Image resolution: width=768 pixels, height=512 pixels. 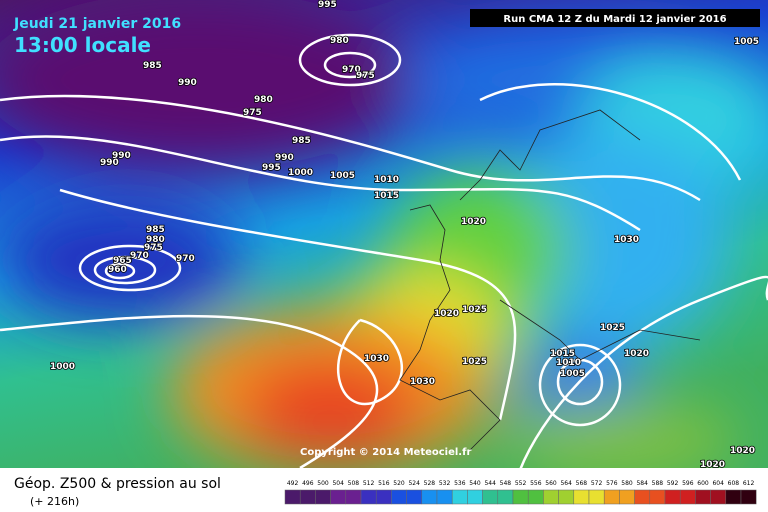 I want to click on scale-label: 528, so click(x=430, y=483).